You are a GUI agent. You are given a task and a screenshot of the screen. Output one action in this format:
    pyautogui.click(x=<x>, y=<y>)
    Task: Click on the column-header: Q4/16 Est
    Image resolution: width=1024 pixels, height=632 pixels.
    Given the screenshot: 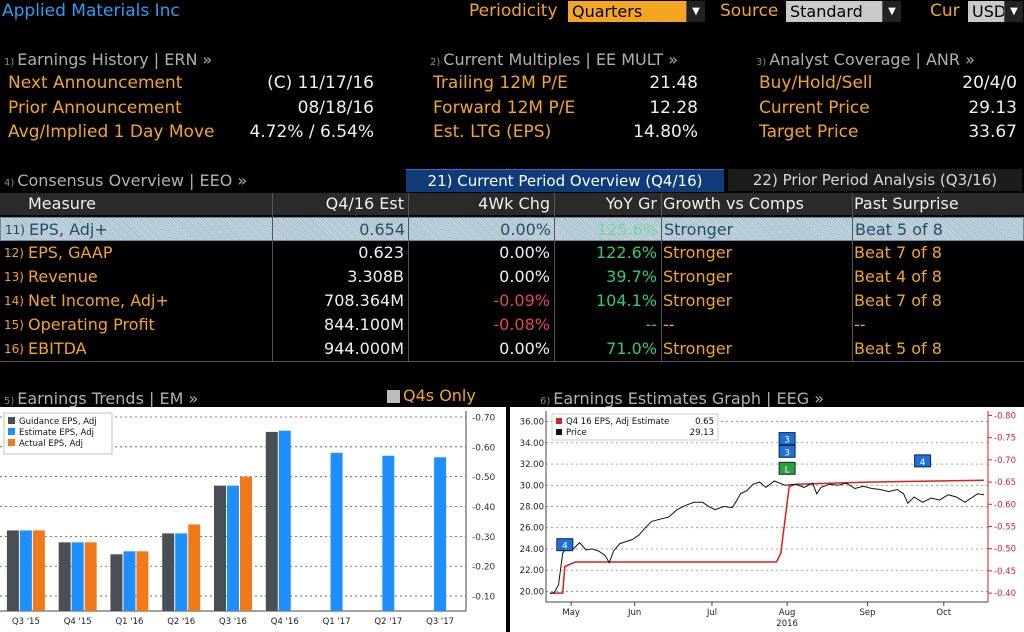 What is the action you would take?
    pyautogui.click(x=364, y=203)
    